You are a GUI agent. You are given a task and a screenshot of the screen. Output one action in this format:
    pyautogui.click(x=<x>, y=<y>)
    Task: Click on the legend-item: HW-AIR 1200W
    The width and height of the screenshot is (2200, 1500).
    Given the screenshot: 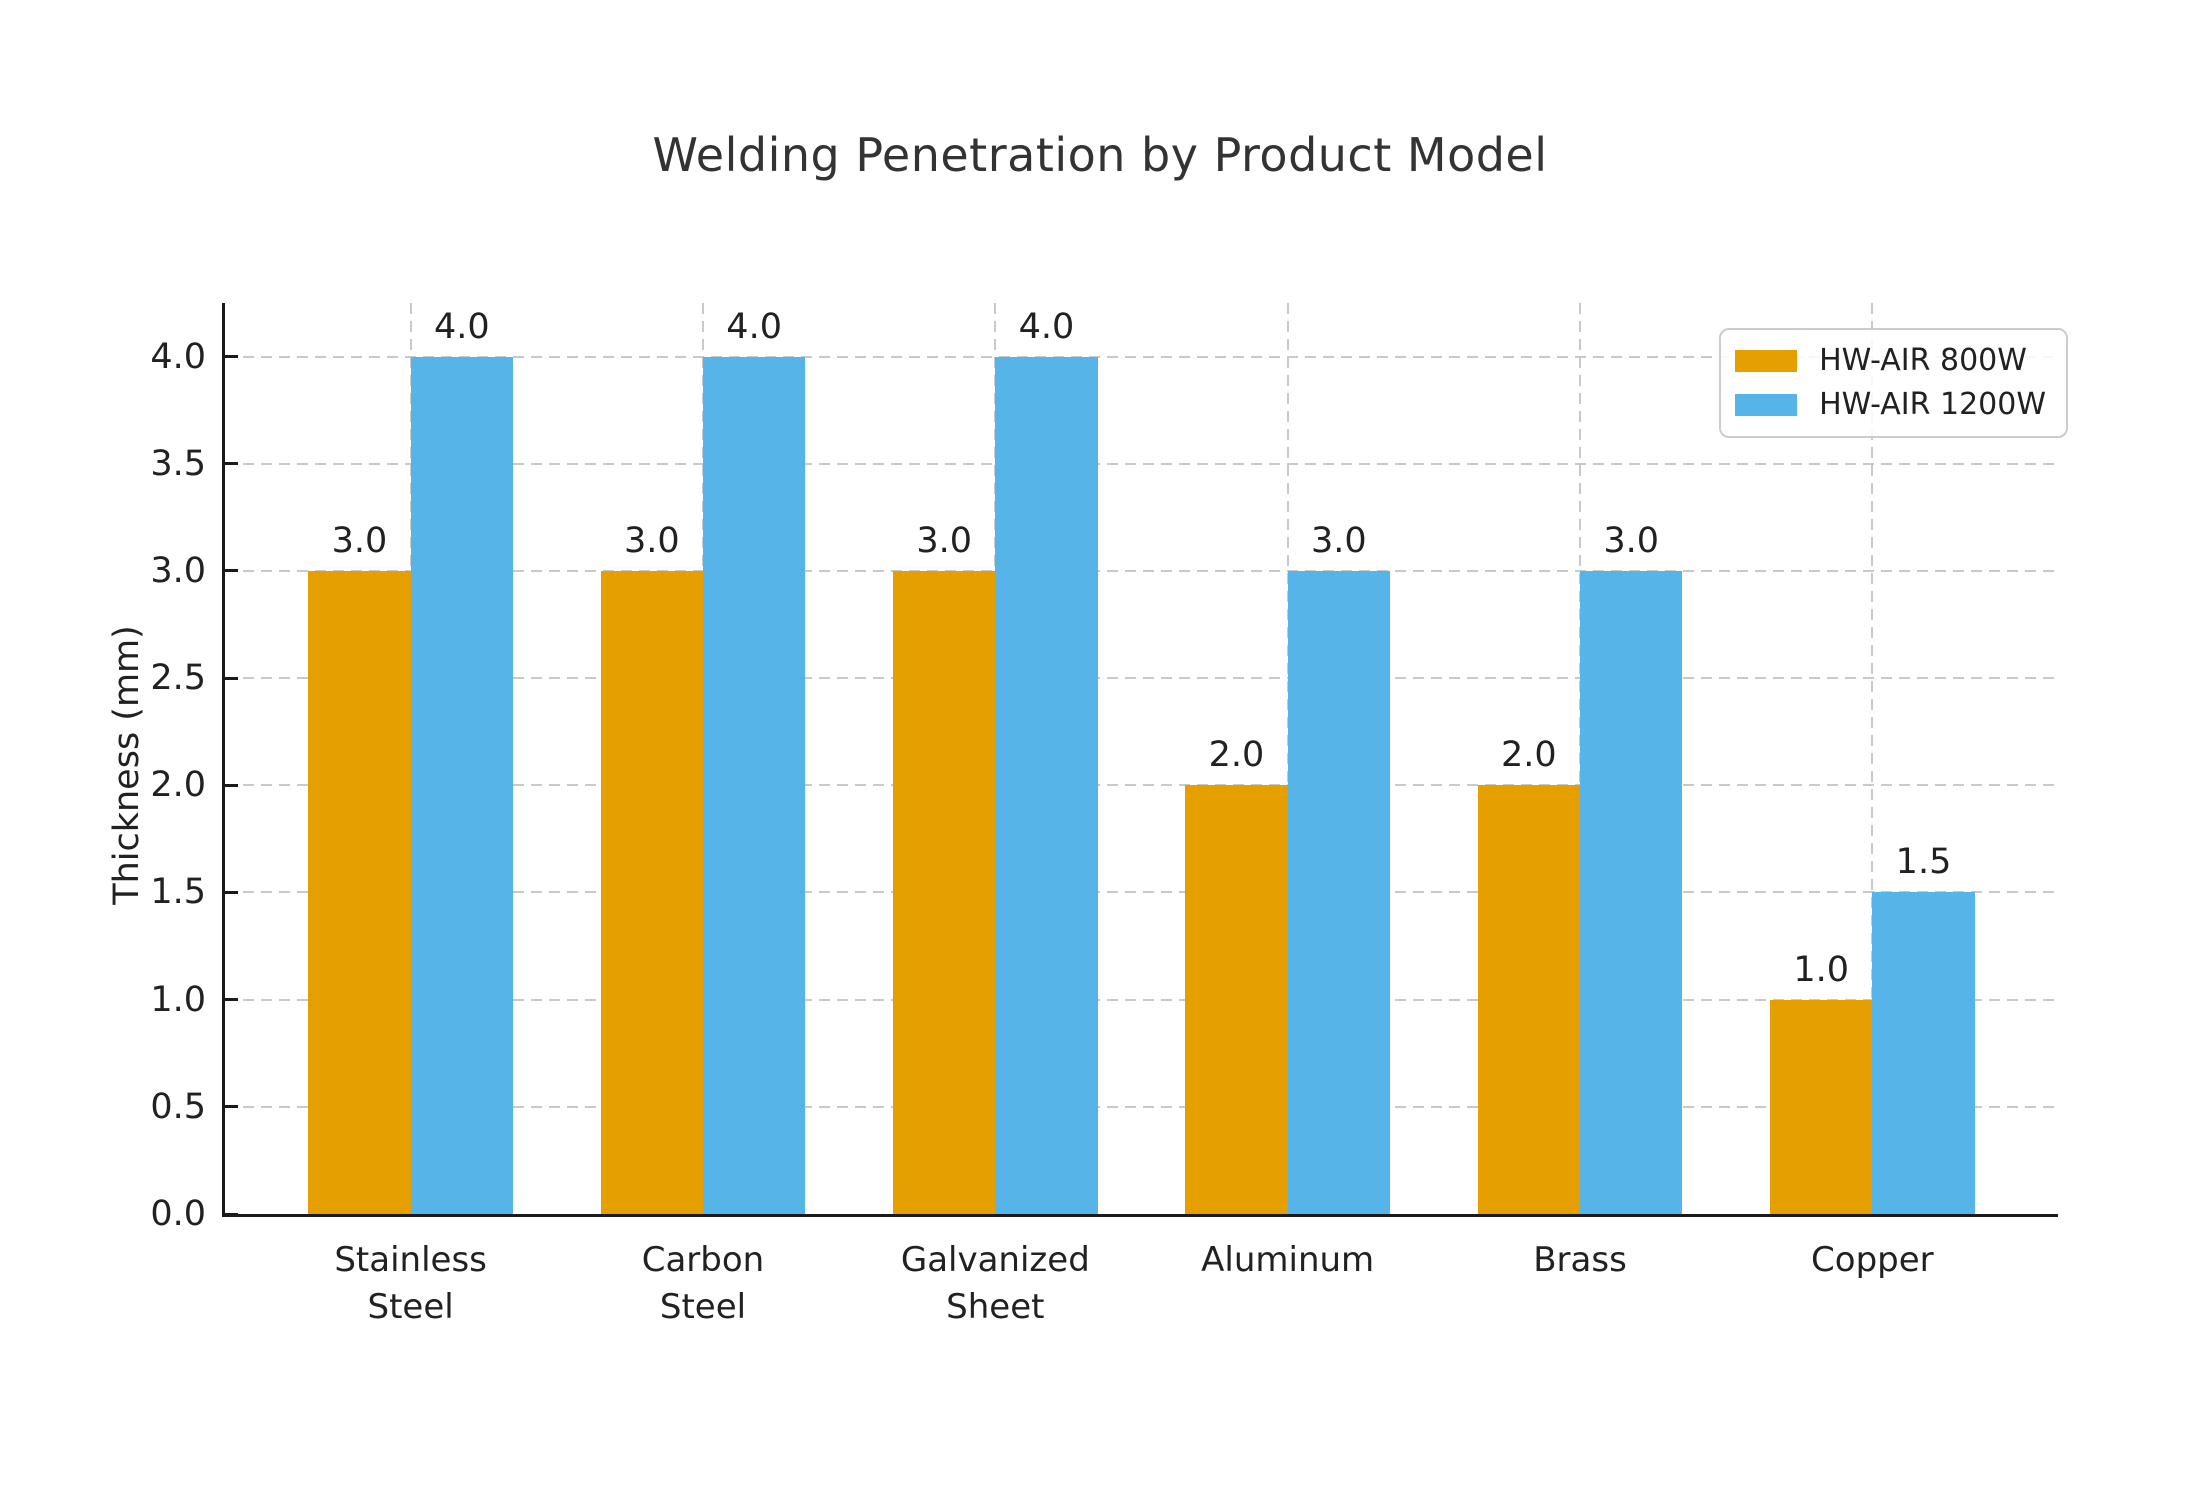 What is the action you would take?
    pyautogui.click(x=1890, y=405)
    